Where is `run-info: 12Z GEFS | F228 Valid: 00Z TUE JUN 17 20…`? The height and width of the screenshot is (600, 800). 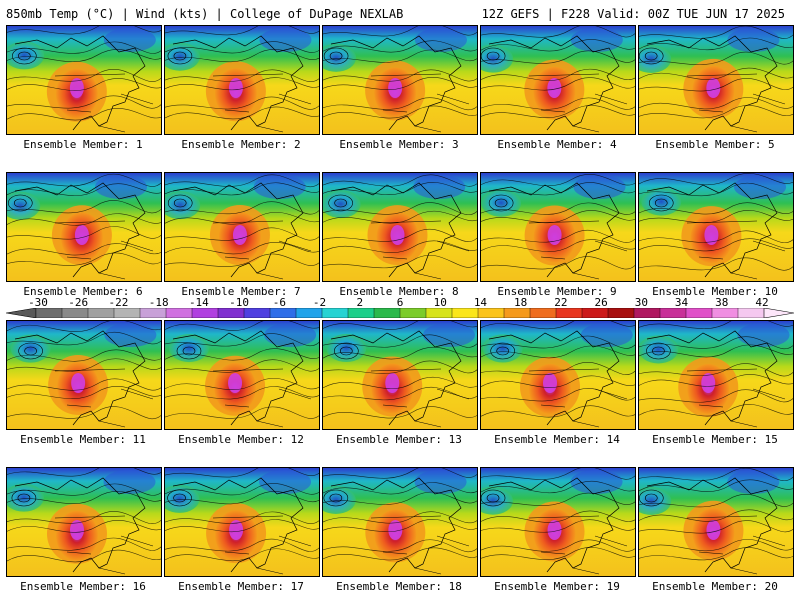 run-info: 12Z GEFS | F228 Valid: 00Z TUE JUN 17 20… is located at coordinates (633, 14).